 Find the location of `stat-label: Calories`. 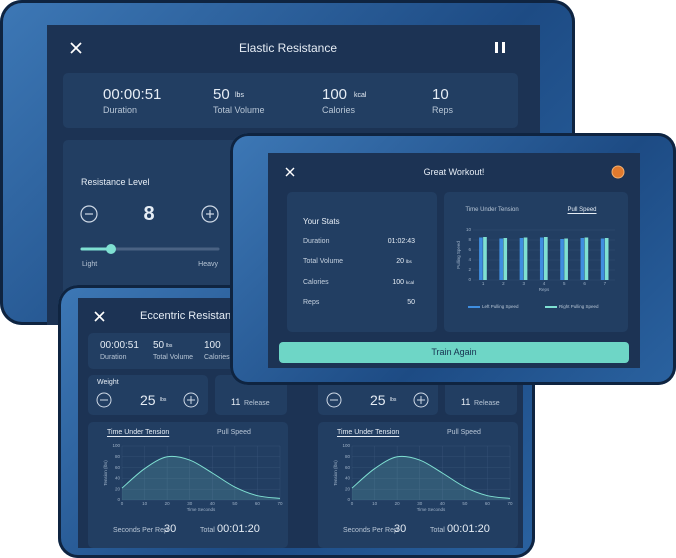

stat-label: Calories is located at coordinates (217, 357).